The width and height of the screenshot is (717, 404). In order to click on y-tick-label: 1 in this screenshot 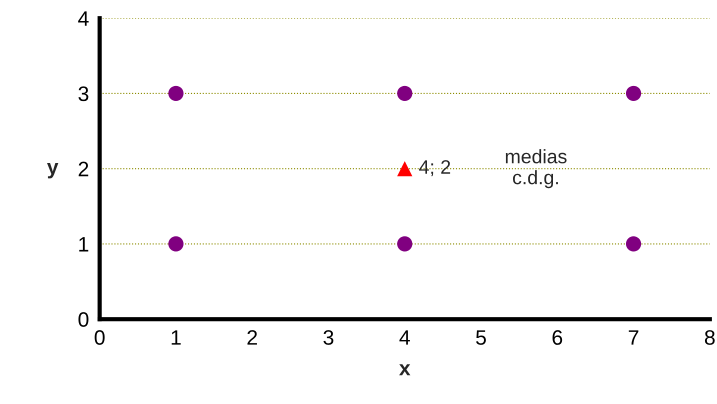, I will do `click(83, 244)`.